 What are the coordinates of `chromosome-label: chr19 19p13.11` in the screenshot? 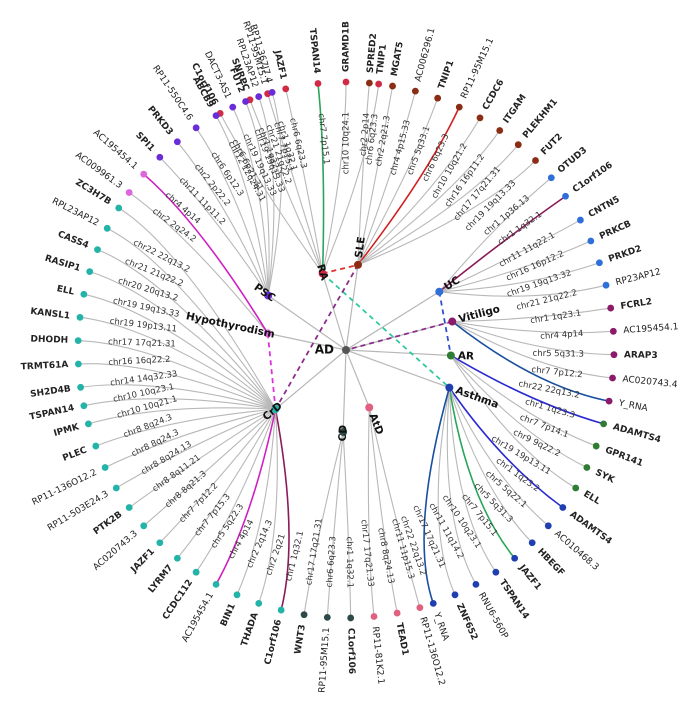 It's located at (143, 326).